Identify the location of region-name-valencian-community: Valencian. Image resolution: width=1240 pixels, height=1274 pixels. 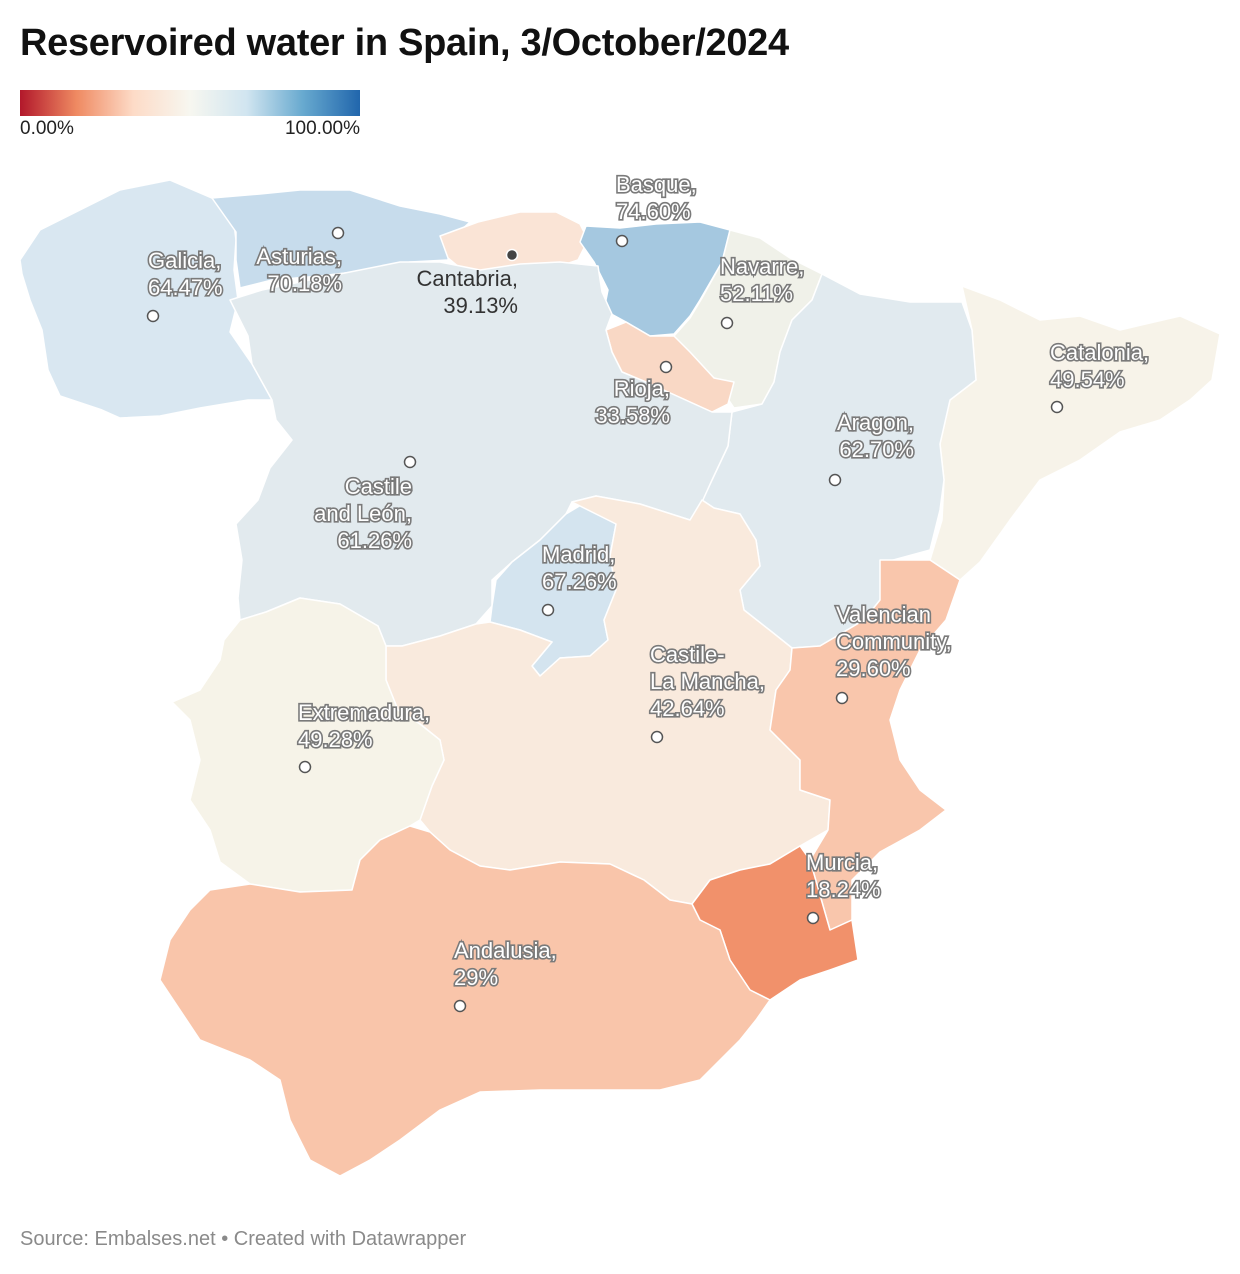
(883, 614).